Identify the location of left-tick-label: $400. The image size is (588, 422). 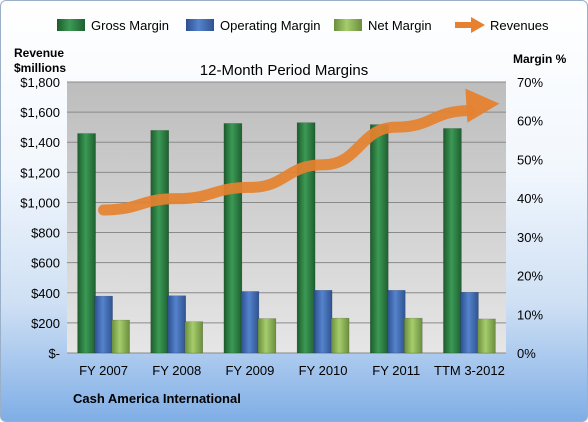
(45, 293).